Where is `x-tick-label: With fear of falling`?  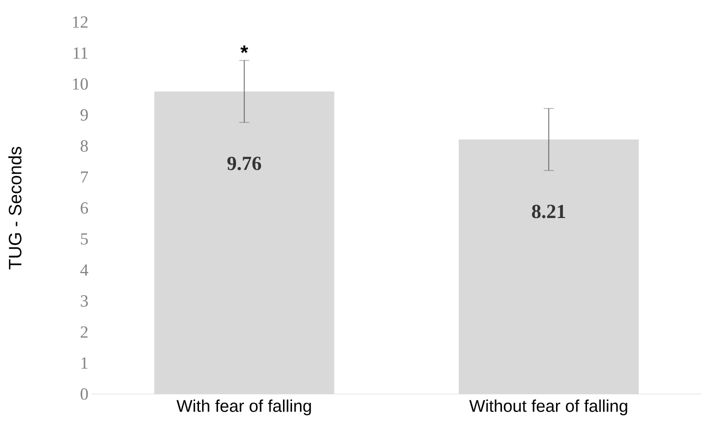 x-tick-label: With fear of falling is located at coordinates (243, 408).